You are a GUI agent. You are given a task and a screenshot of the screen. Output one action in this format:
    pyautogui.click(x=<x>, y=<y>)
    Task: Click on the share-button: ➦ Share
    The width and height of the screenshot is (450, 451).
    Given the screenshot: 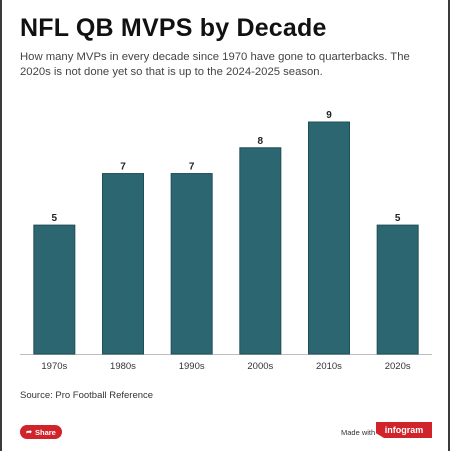 What is the action you would take?
    pyautogui.click(x=41, y=432)
    